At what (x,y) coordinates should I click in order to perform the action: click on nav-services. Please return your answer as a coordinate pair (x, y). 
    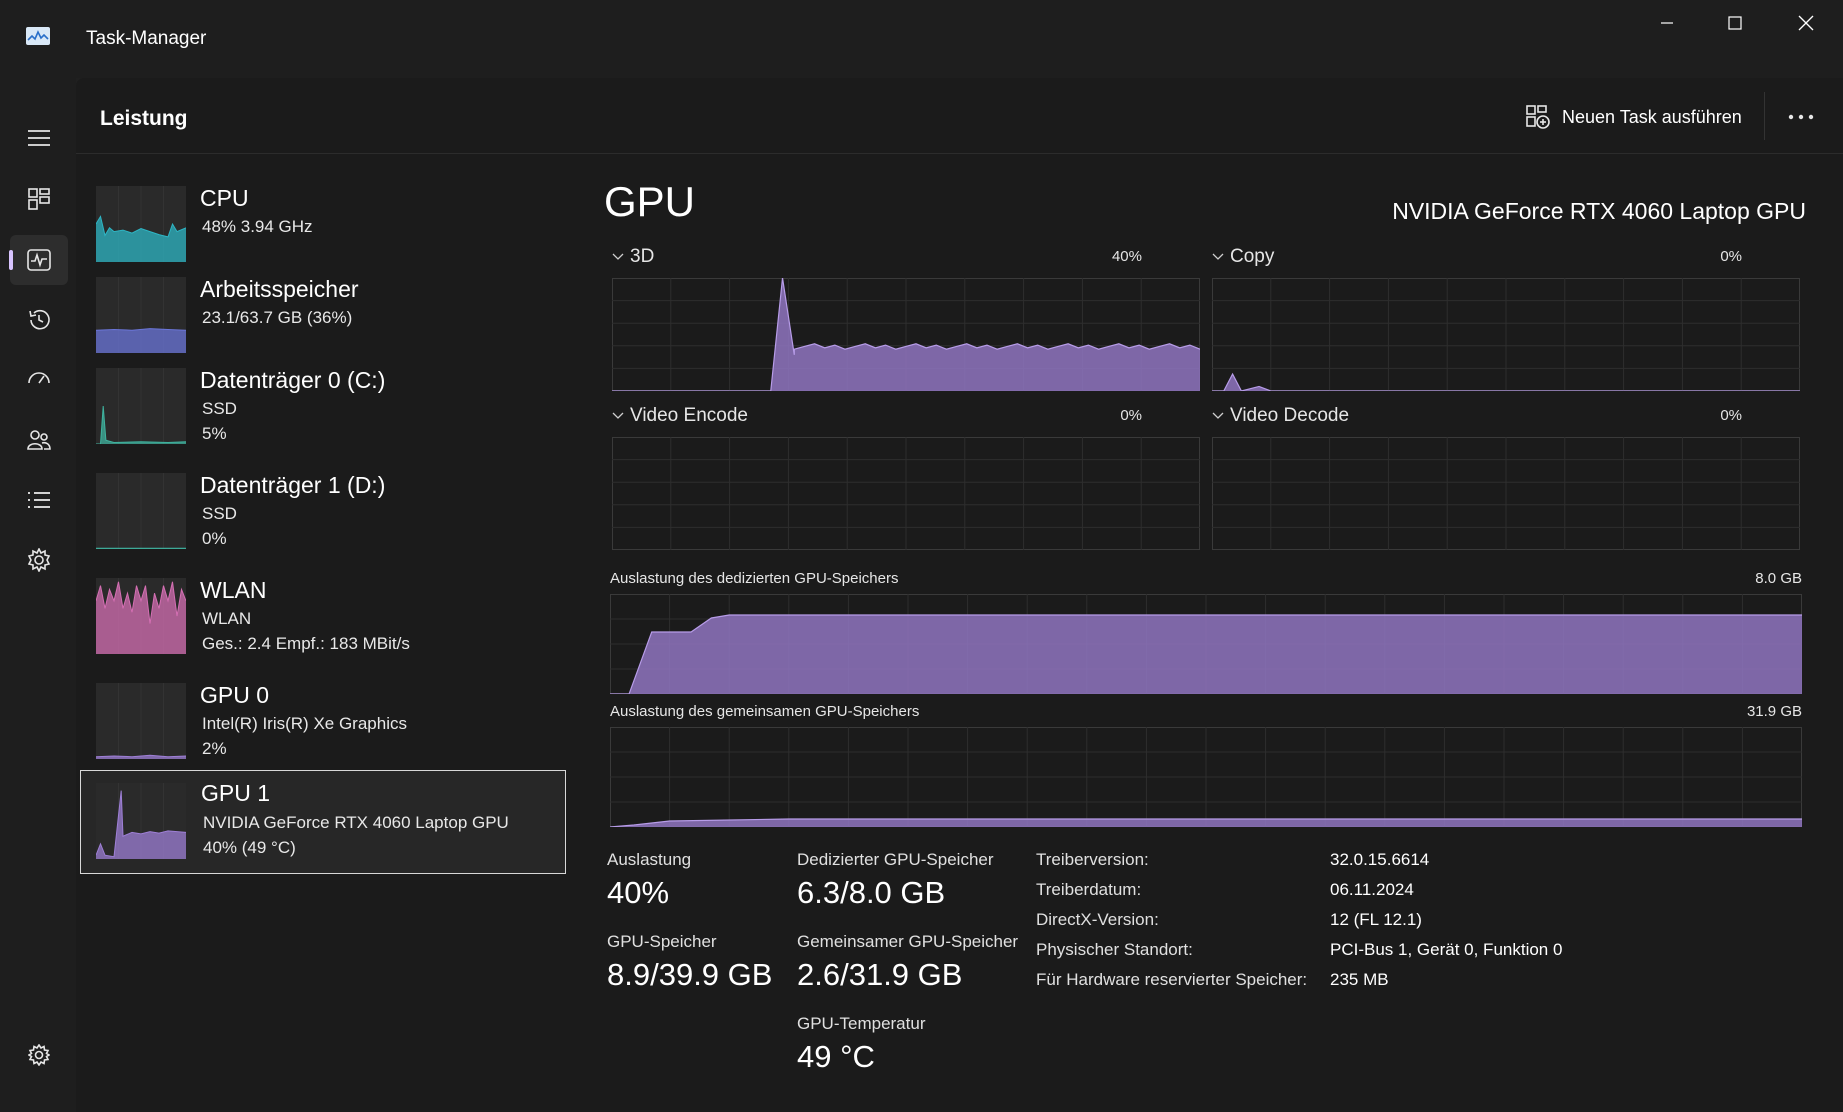
    Looking at the image, I should click on (39, 560).